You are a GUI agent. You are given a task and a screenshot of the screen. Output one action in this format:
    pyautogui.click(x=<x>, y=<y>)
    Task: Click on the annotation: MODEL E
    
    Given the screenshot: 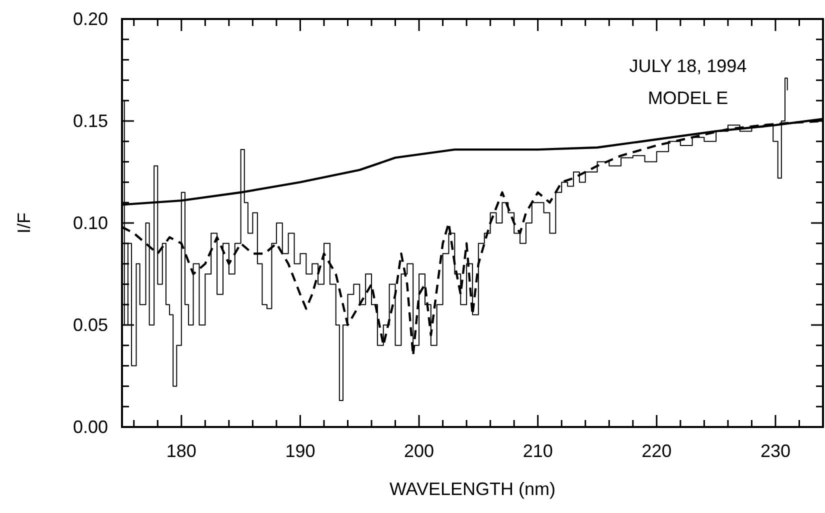 What is the action you would take?
    pyautogui.click(x=688, y=98)
    